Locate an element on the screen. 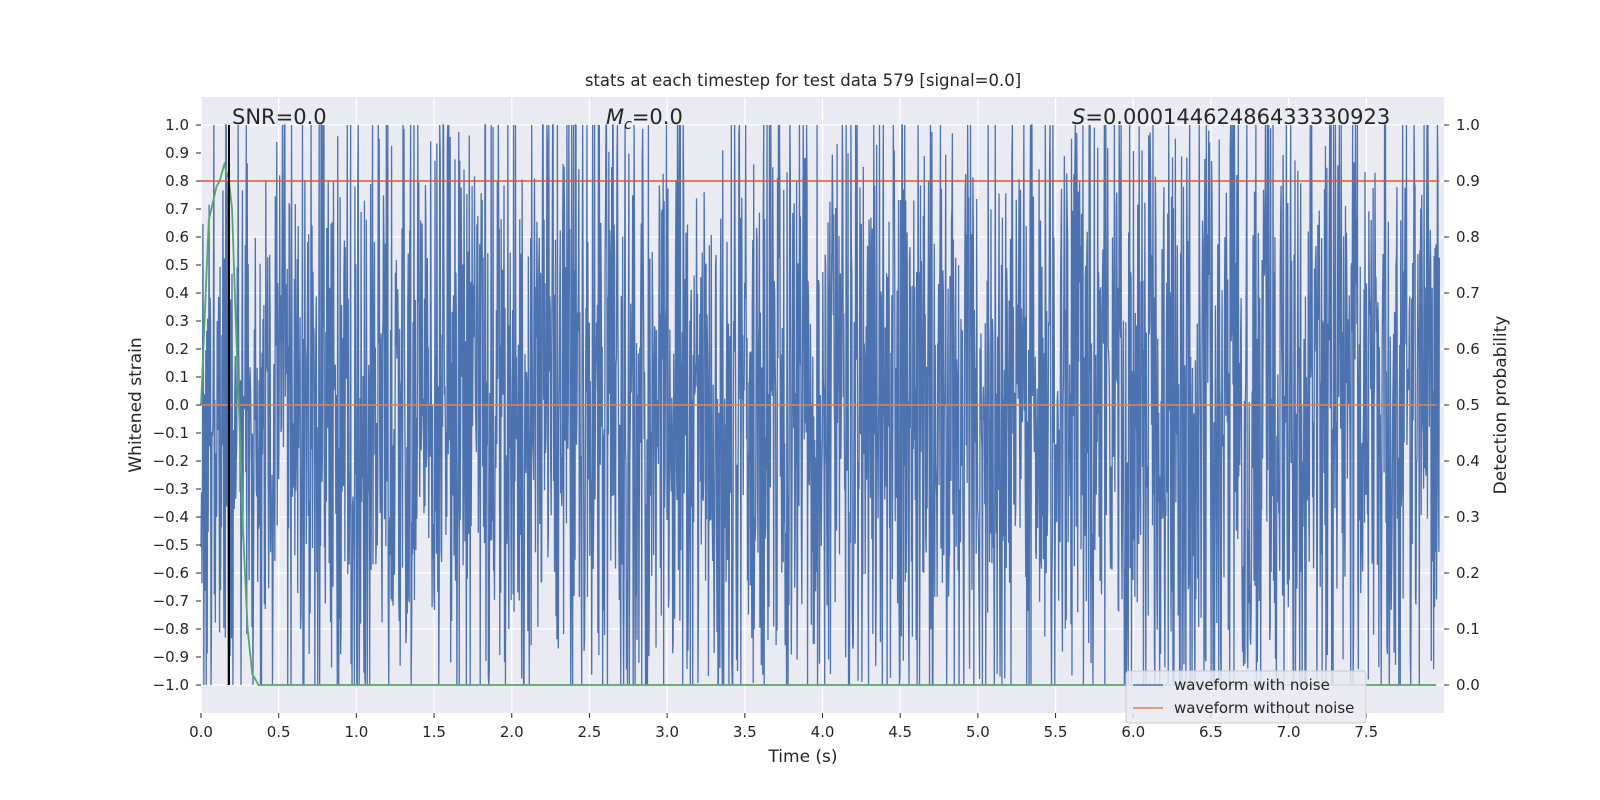 This screenshot has width=1600, height=800. y-axis-label: Whitened strain is located at coordinates (136, 404).